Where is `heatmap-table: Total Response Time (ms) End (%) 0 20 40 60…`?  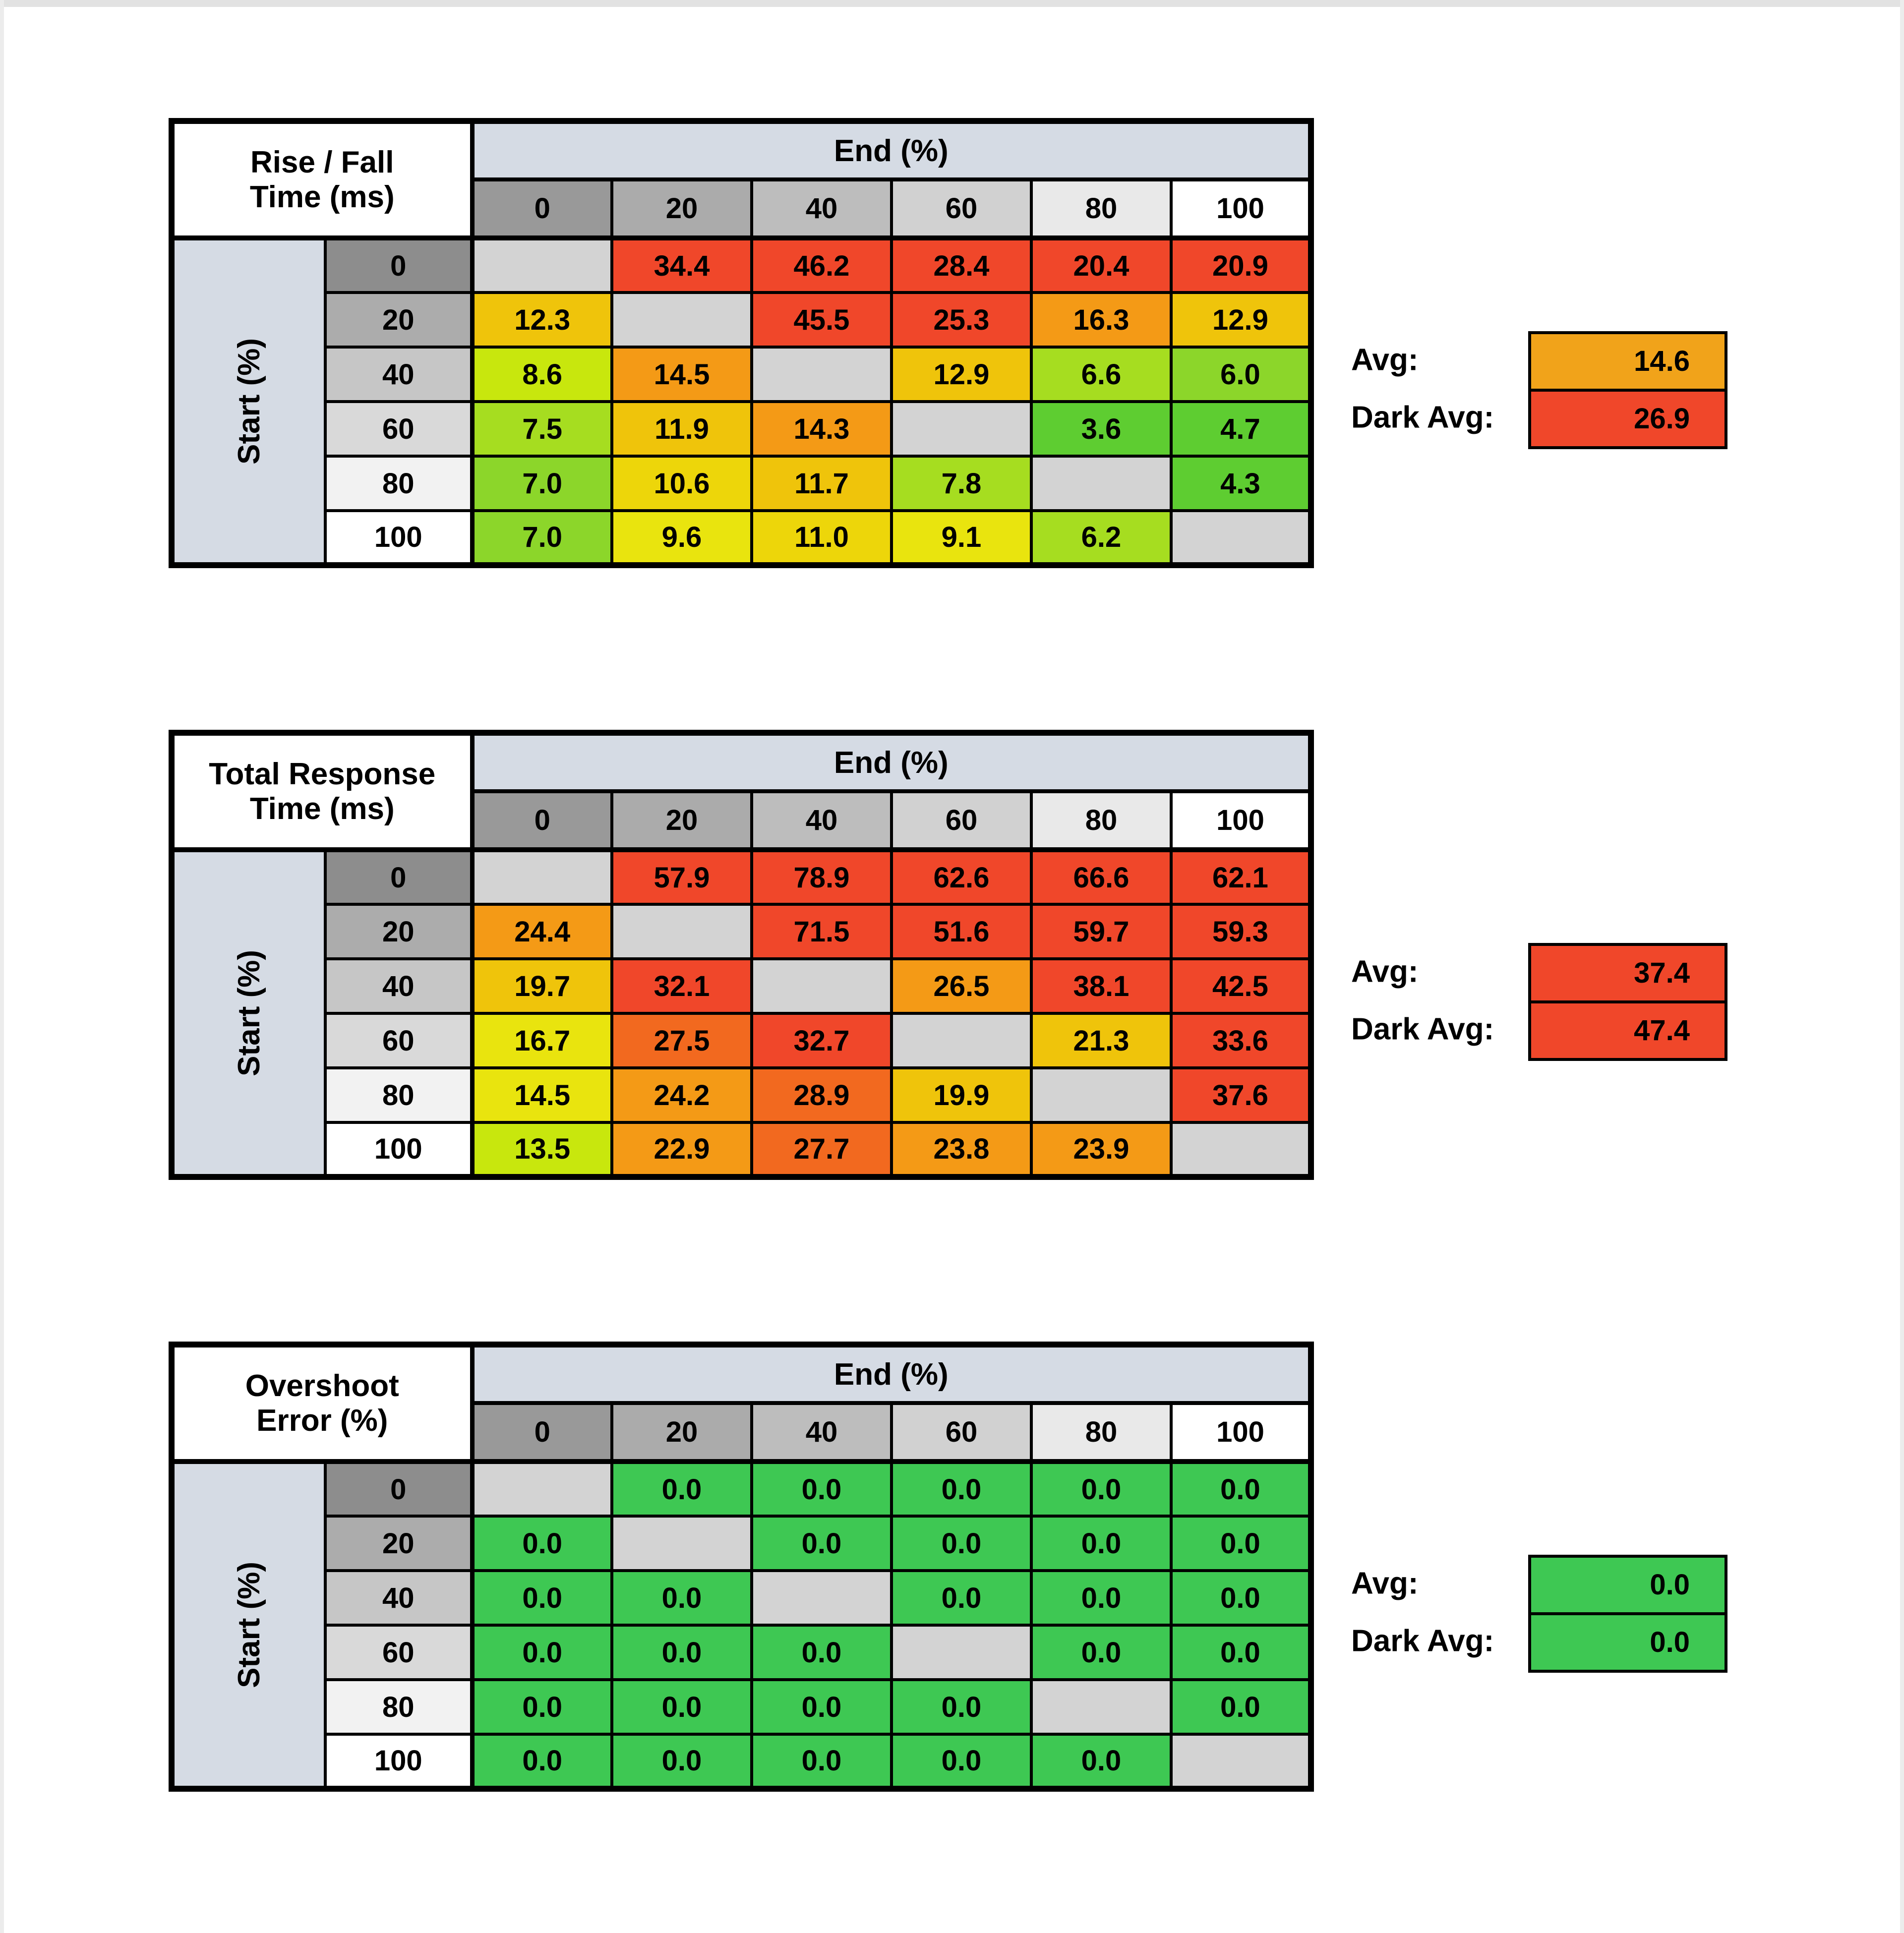 heatmap-table: Total Response Time (ms) End (%) 0 20 40 60… is located at coordinates (741, 955).